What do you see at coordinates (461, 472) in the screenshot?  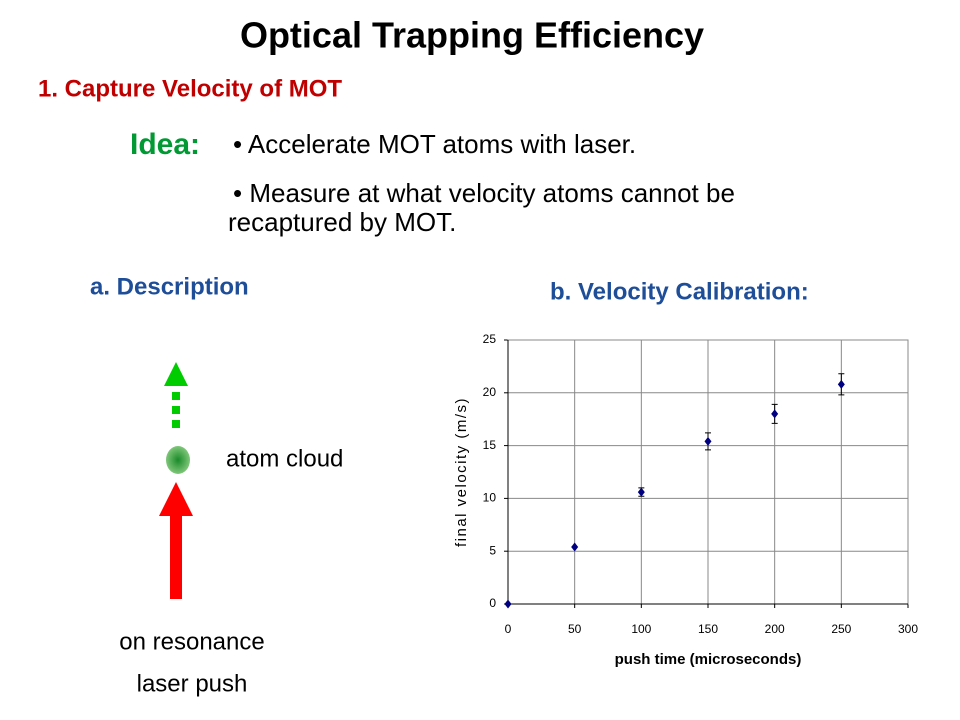 I see `y-axis-label: final velocity (m/s)` at bounding box center [461, 472].